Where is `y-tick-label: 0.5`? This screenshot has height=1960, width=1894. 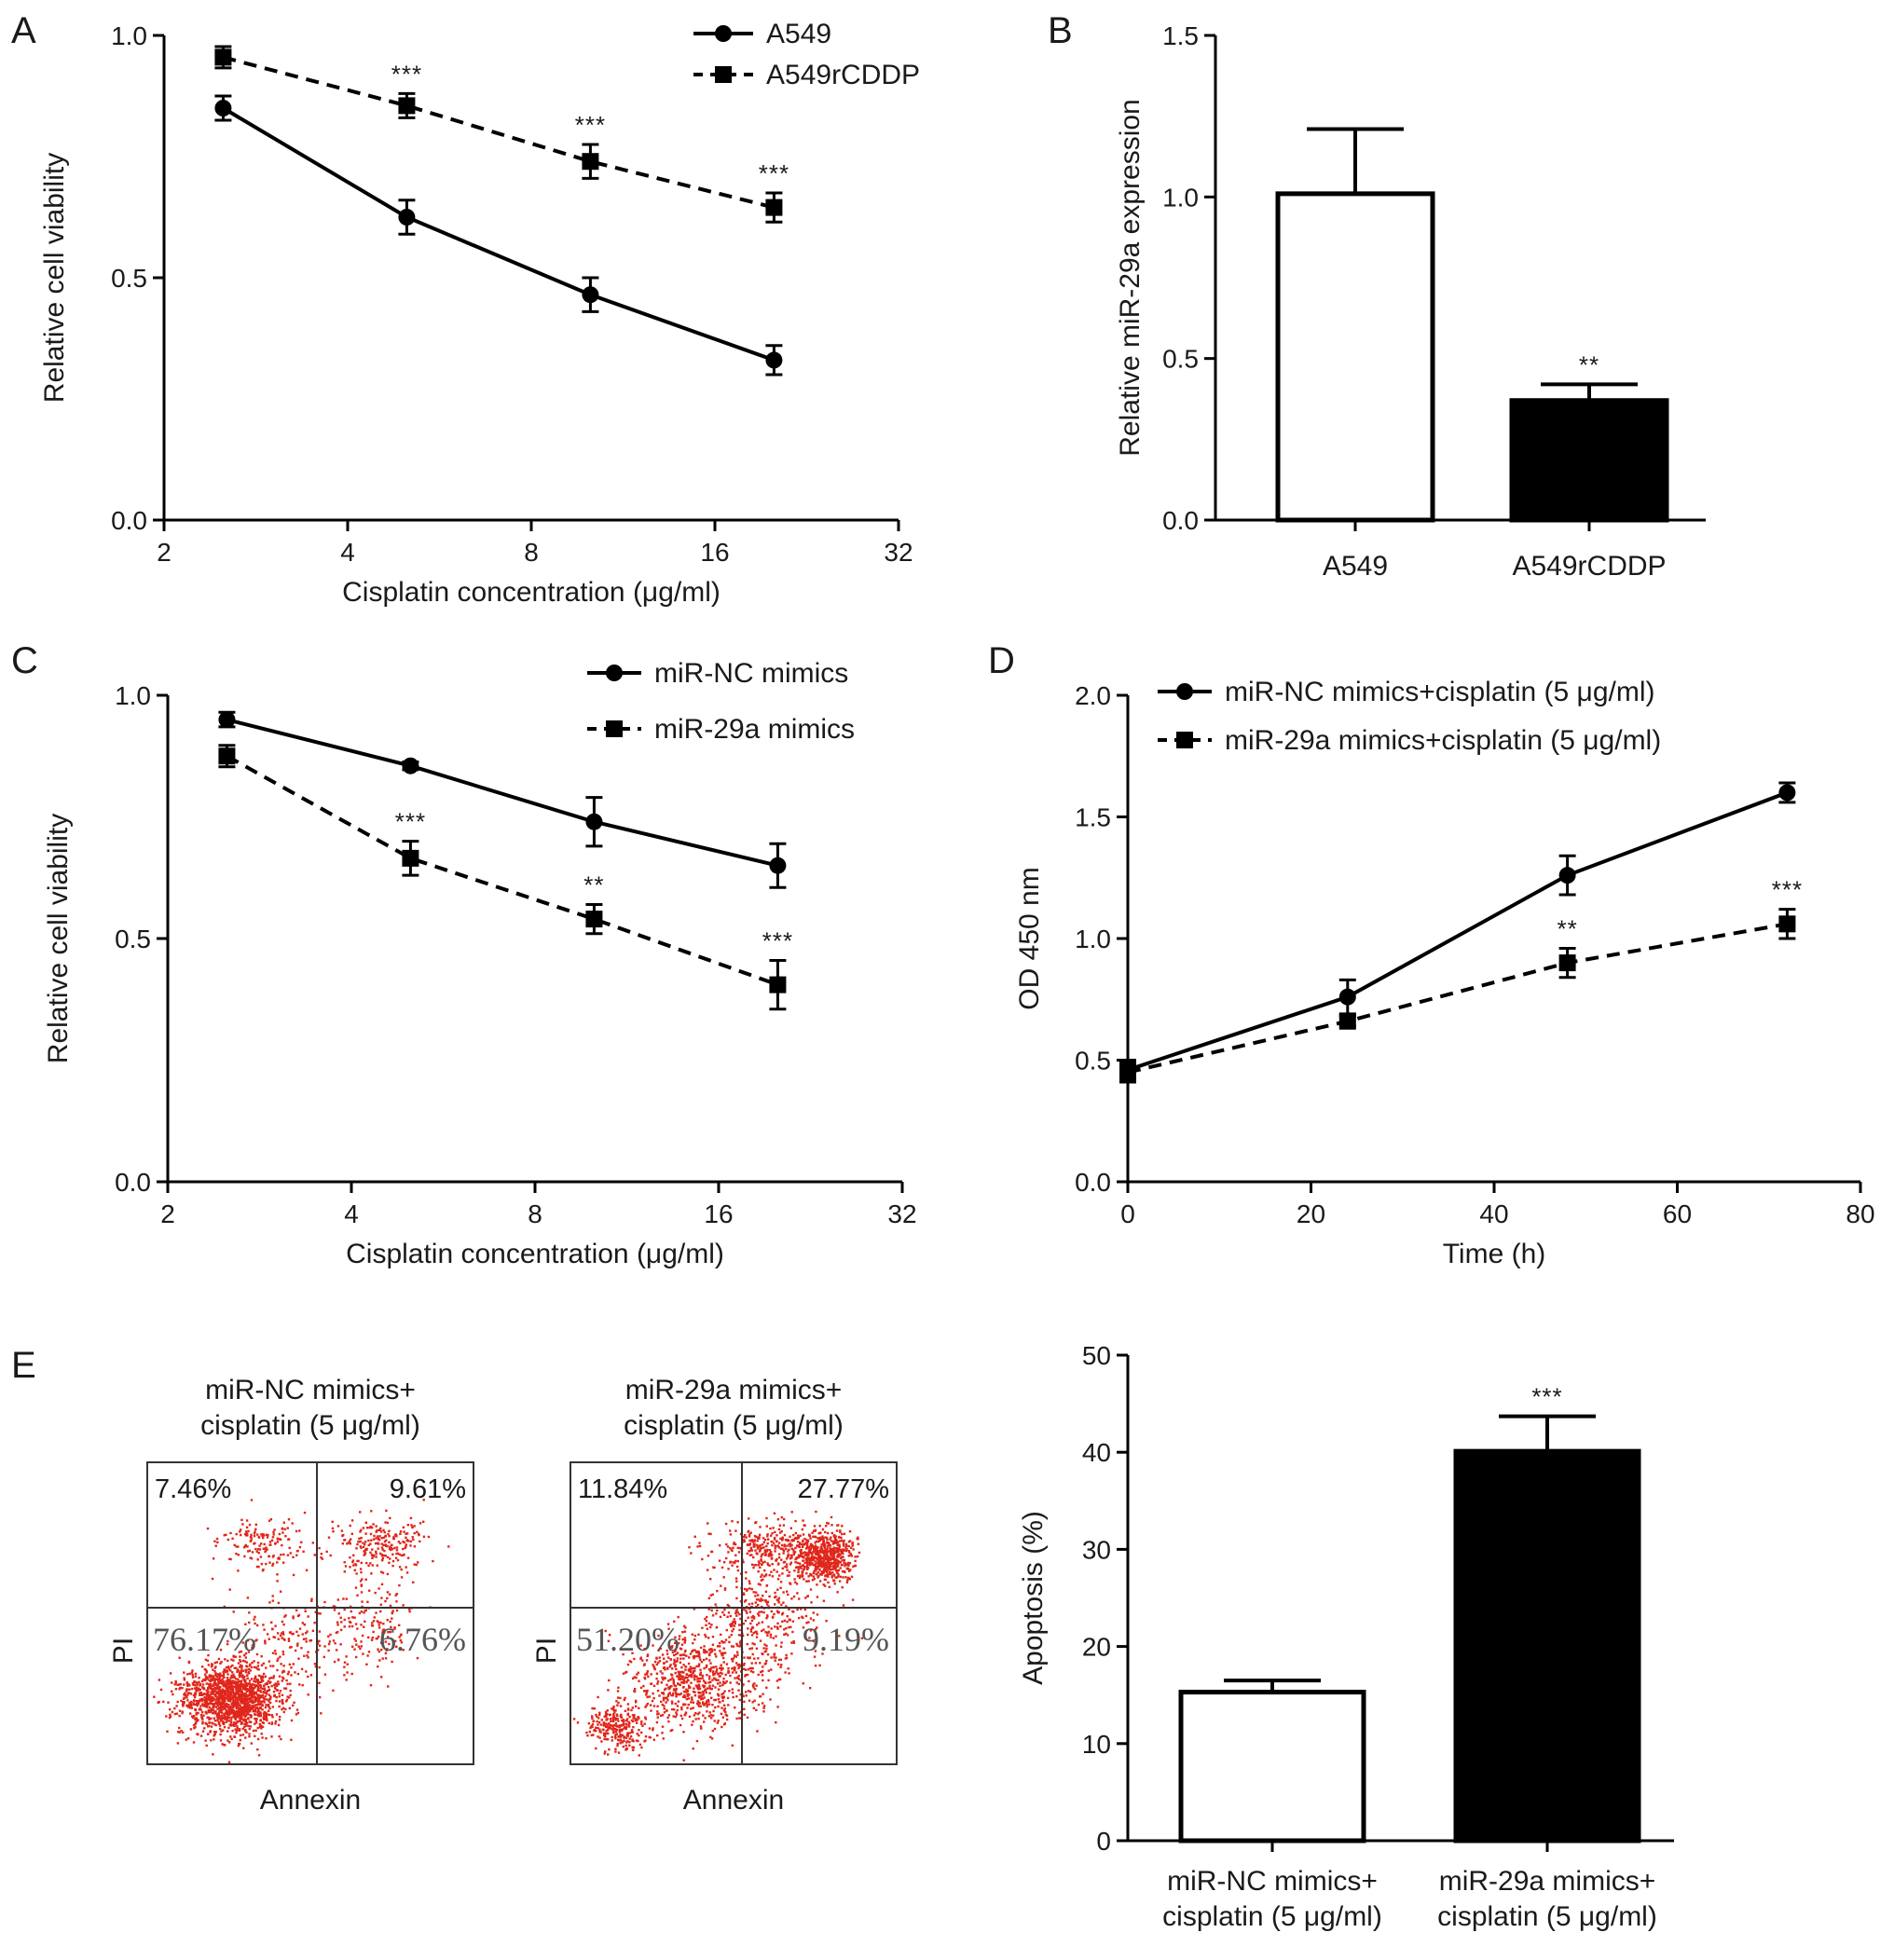 y-tick-label: 0.5 is located at coordinates (1093, 1061).